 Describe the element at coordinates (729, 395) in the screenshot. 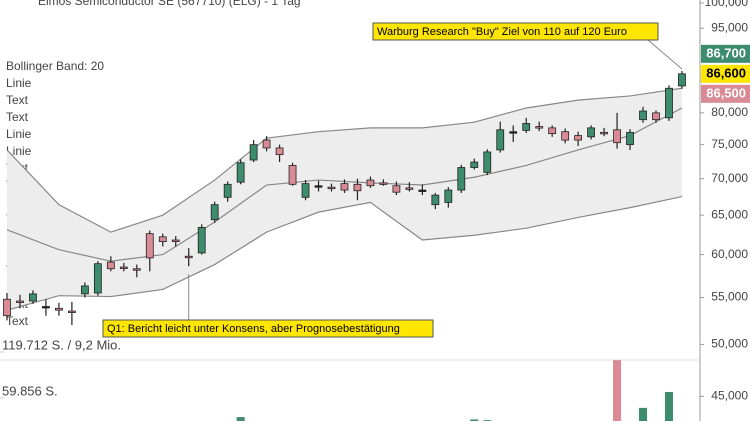

I see `y-tick-label: 45,000` at that location.